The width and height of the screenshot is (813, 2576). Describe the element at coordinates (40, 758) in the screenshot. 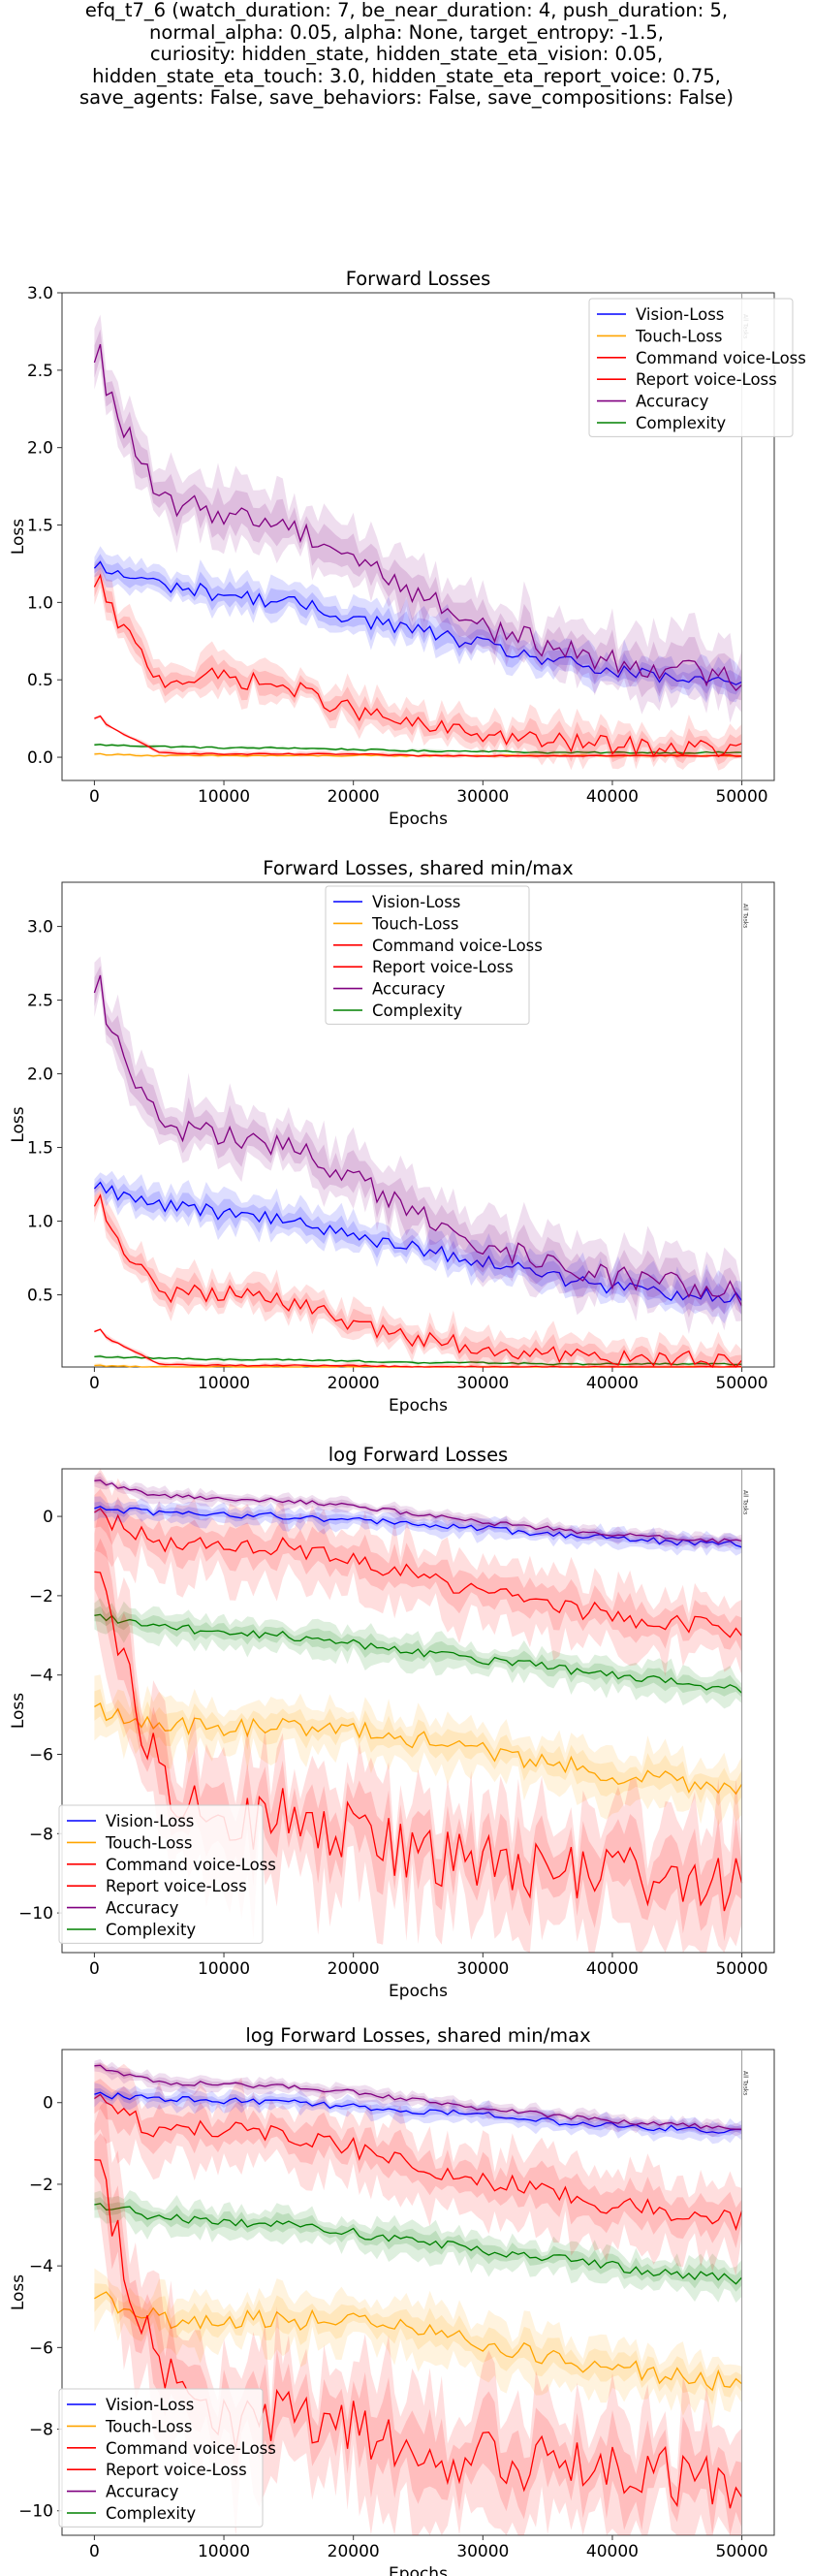

I see `y-tick-label: 0.0` at that location.